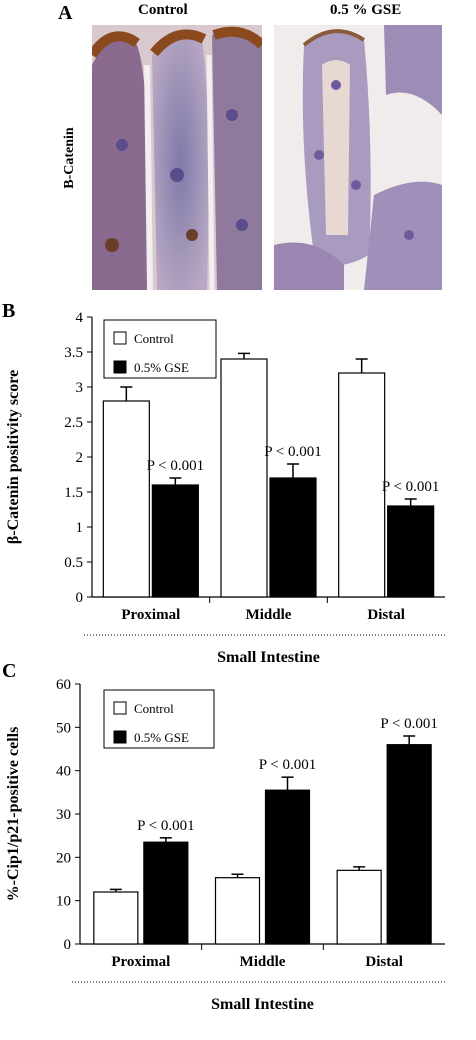 Image resolution: width=476 pixels, height=1040 pixels. What do you see at coordinates (163, 10) in the screenshot?
I see `control-column-label: Control` at bounding box center [163, 10].